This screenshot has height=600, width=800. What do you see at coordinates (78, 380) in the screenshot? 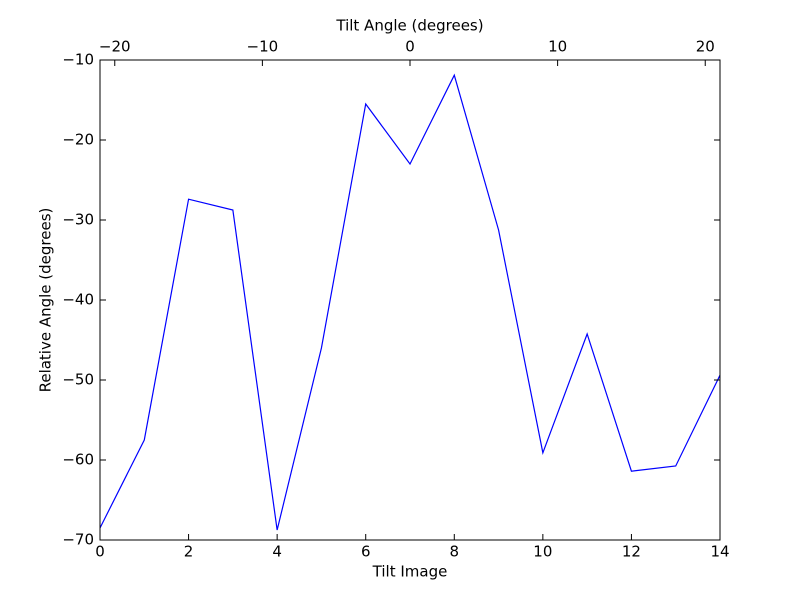
I see `y-tick-label: −50` at bounding box center [78, 380].